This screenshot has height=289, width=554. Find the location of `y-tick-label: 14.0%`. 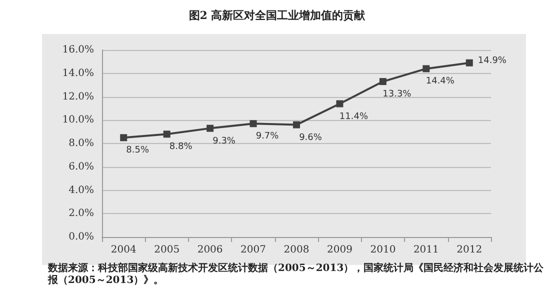

y-tick-label: 14.0% is located at coordinates (78, 73).